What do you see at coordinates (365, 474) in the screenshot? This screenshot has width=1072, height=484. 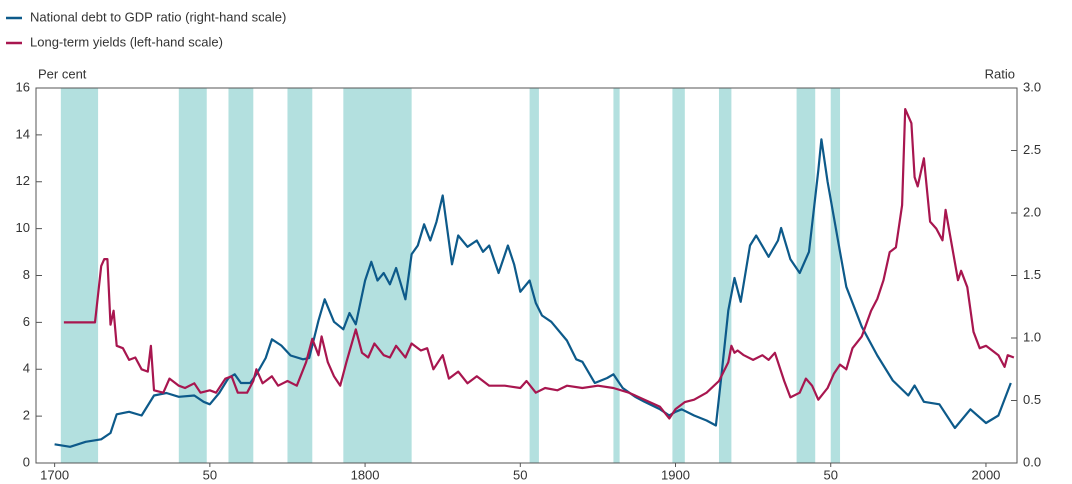 I see `x-tick-label: 1800` at bounding box center [365, 474].